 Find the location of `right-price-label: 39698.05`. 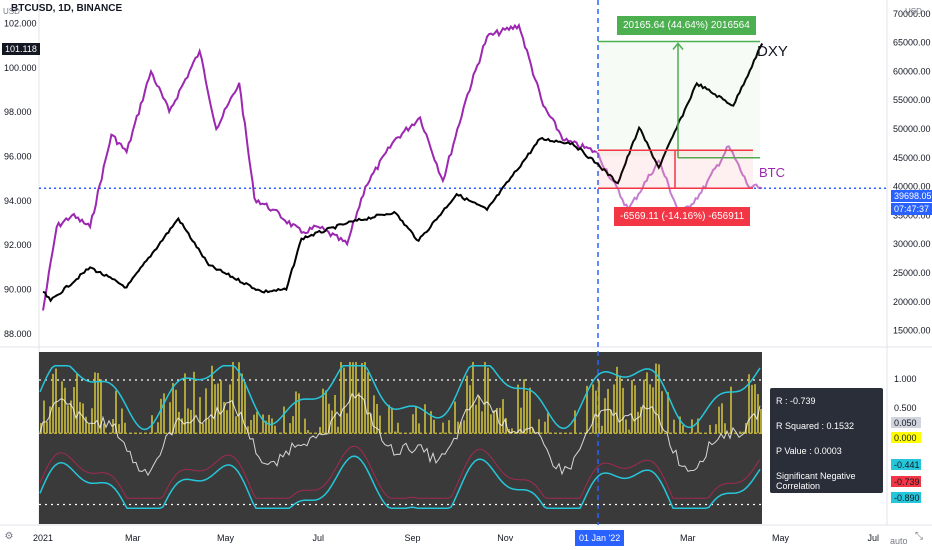

right-price-label: 39698.05 is located at coordinates (911, 196).